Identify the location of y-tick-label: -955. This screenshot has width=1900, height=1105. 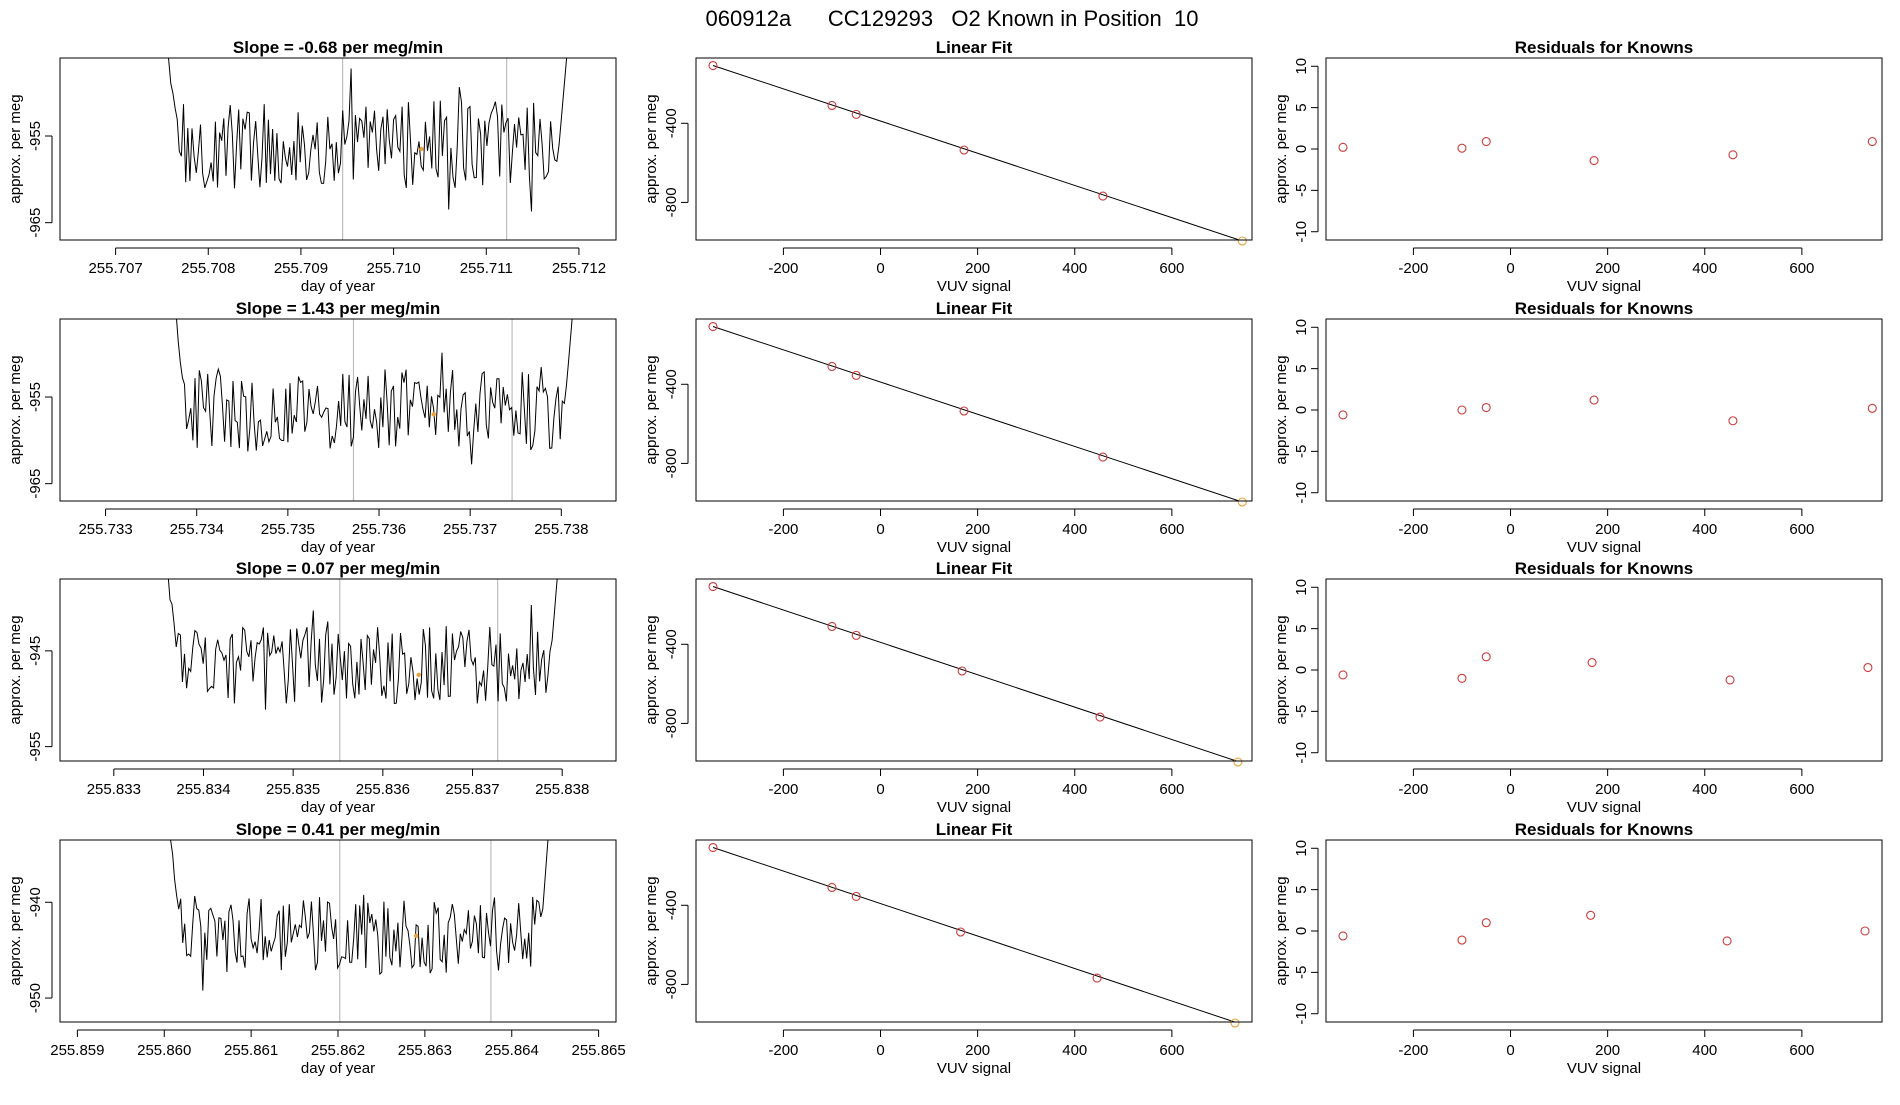
(35, 136).